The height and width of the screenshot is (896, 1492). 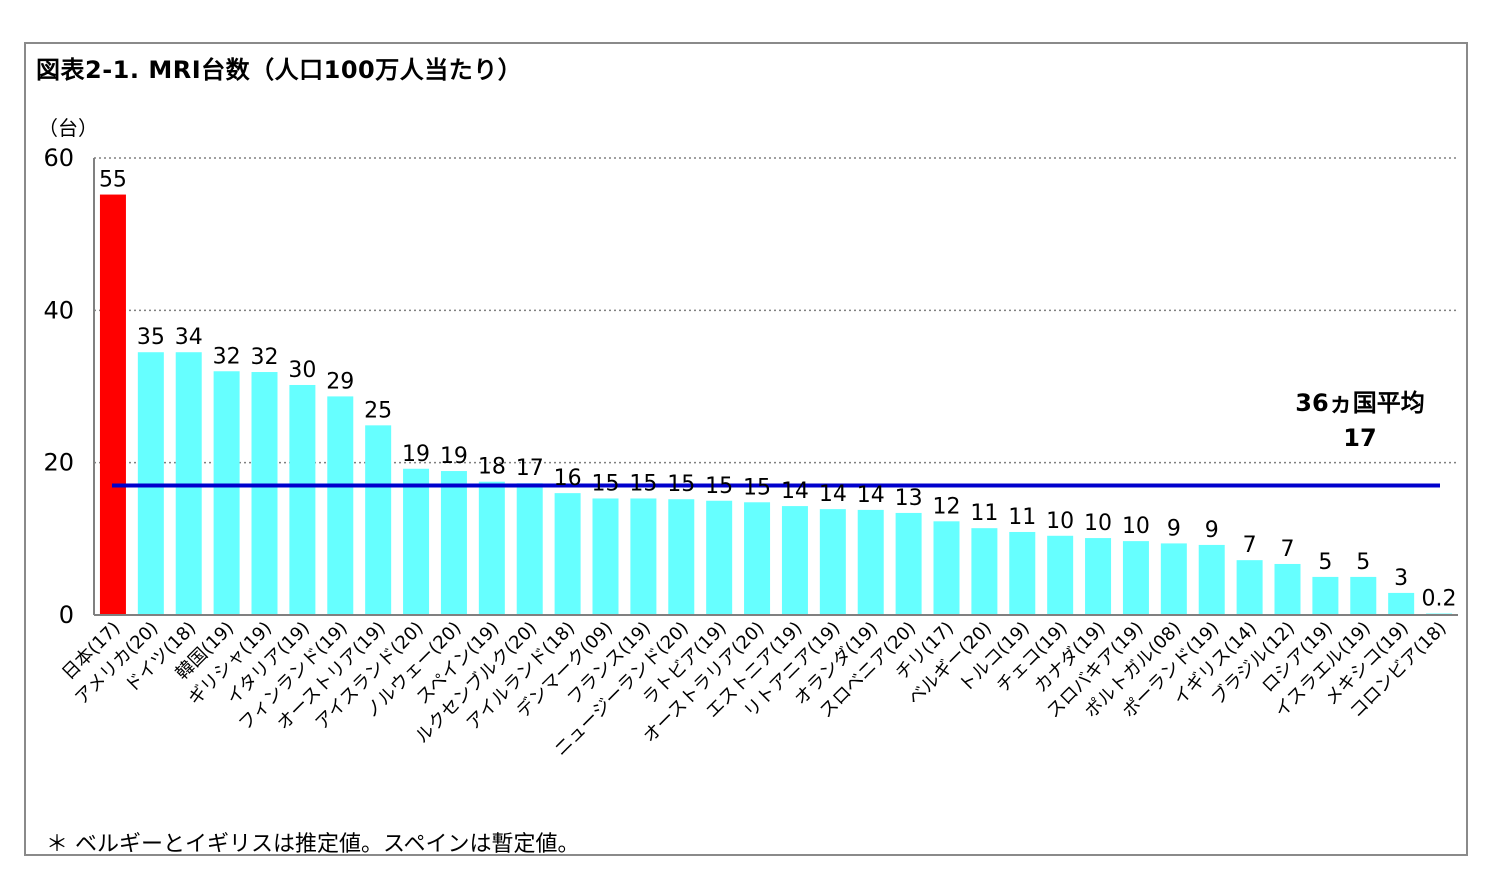 I want to click on average-line-group: 36ヵ国平均 17, so click(x=776, y=438).